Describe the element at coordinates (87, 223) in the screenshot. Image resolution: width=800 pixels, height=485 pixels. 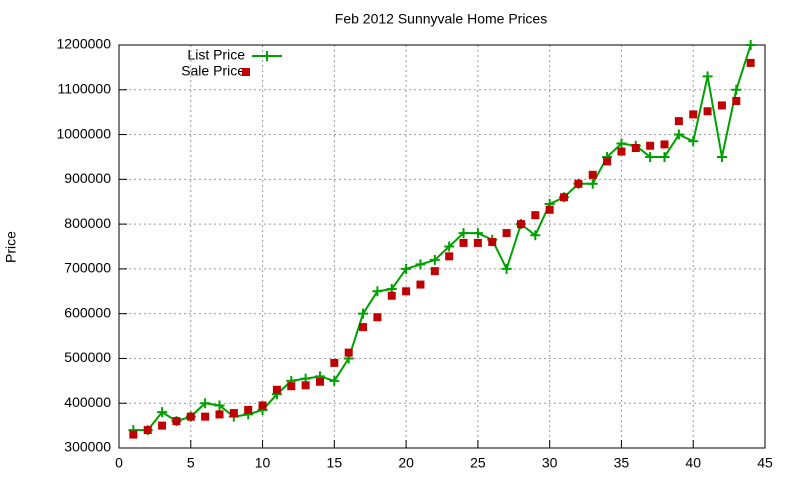
I see `y-tick-label: 800000` at that location.